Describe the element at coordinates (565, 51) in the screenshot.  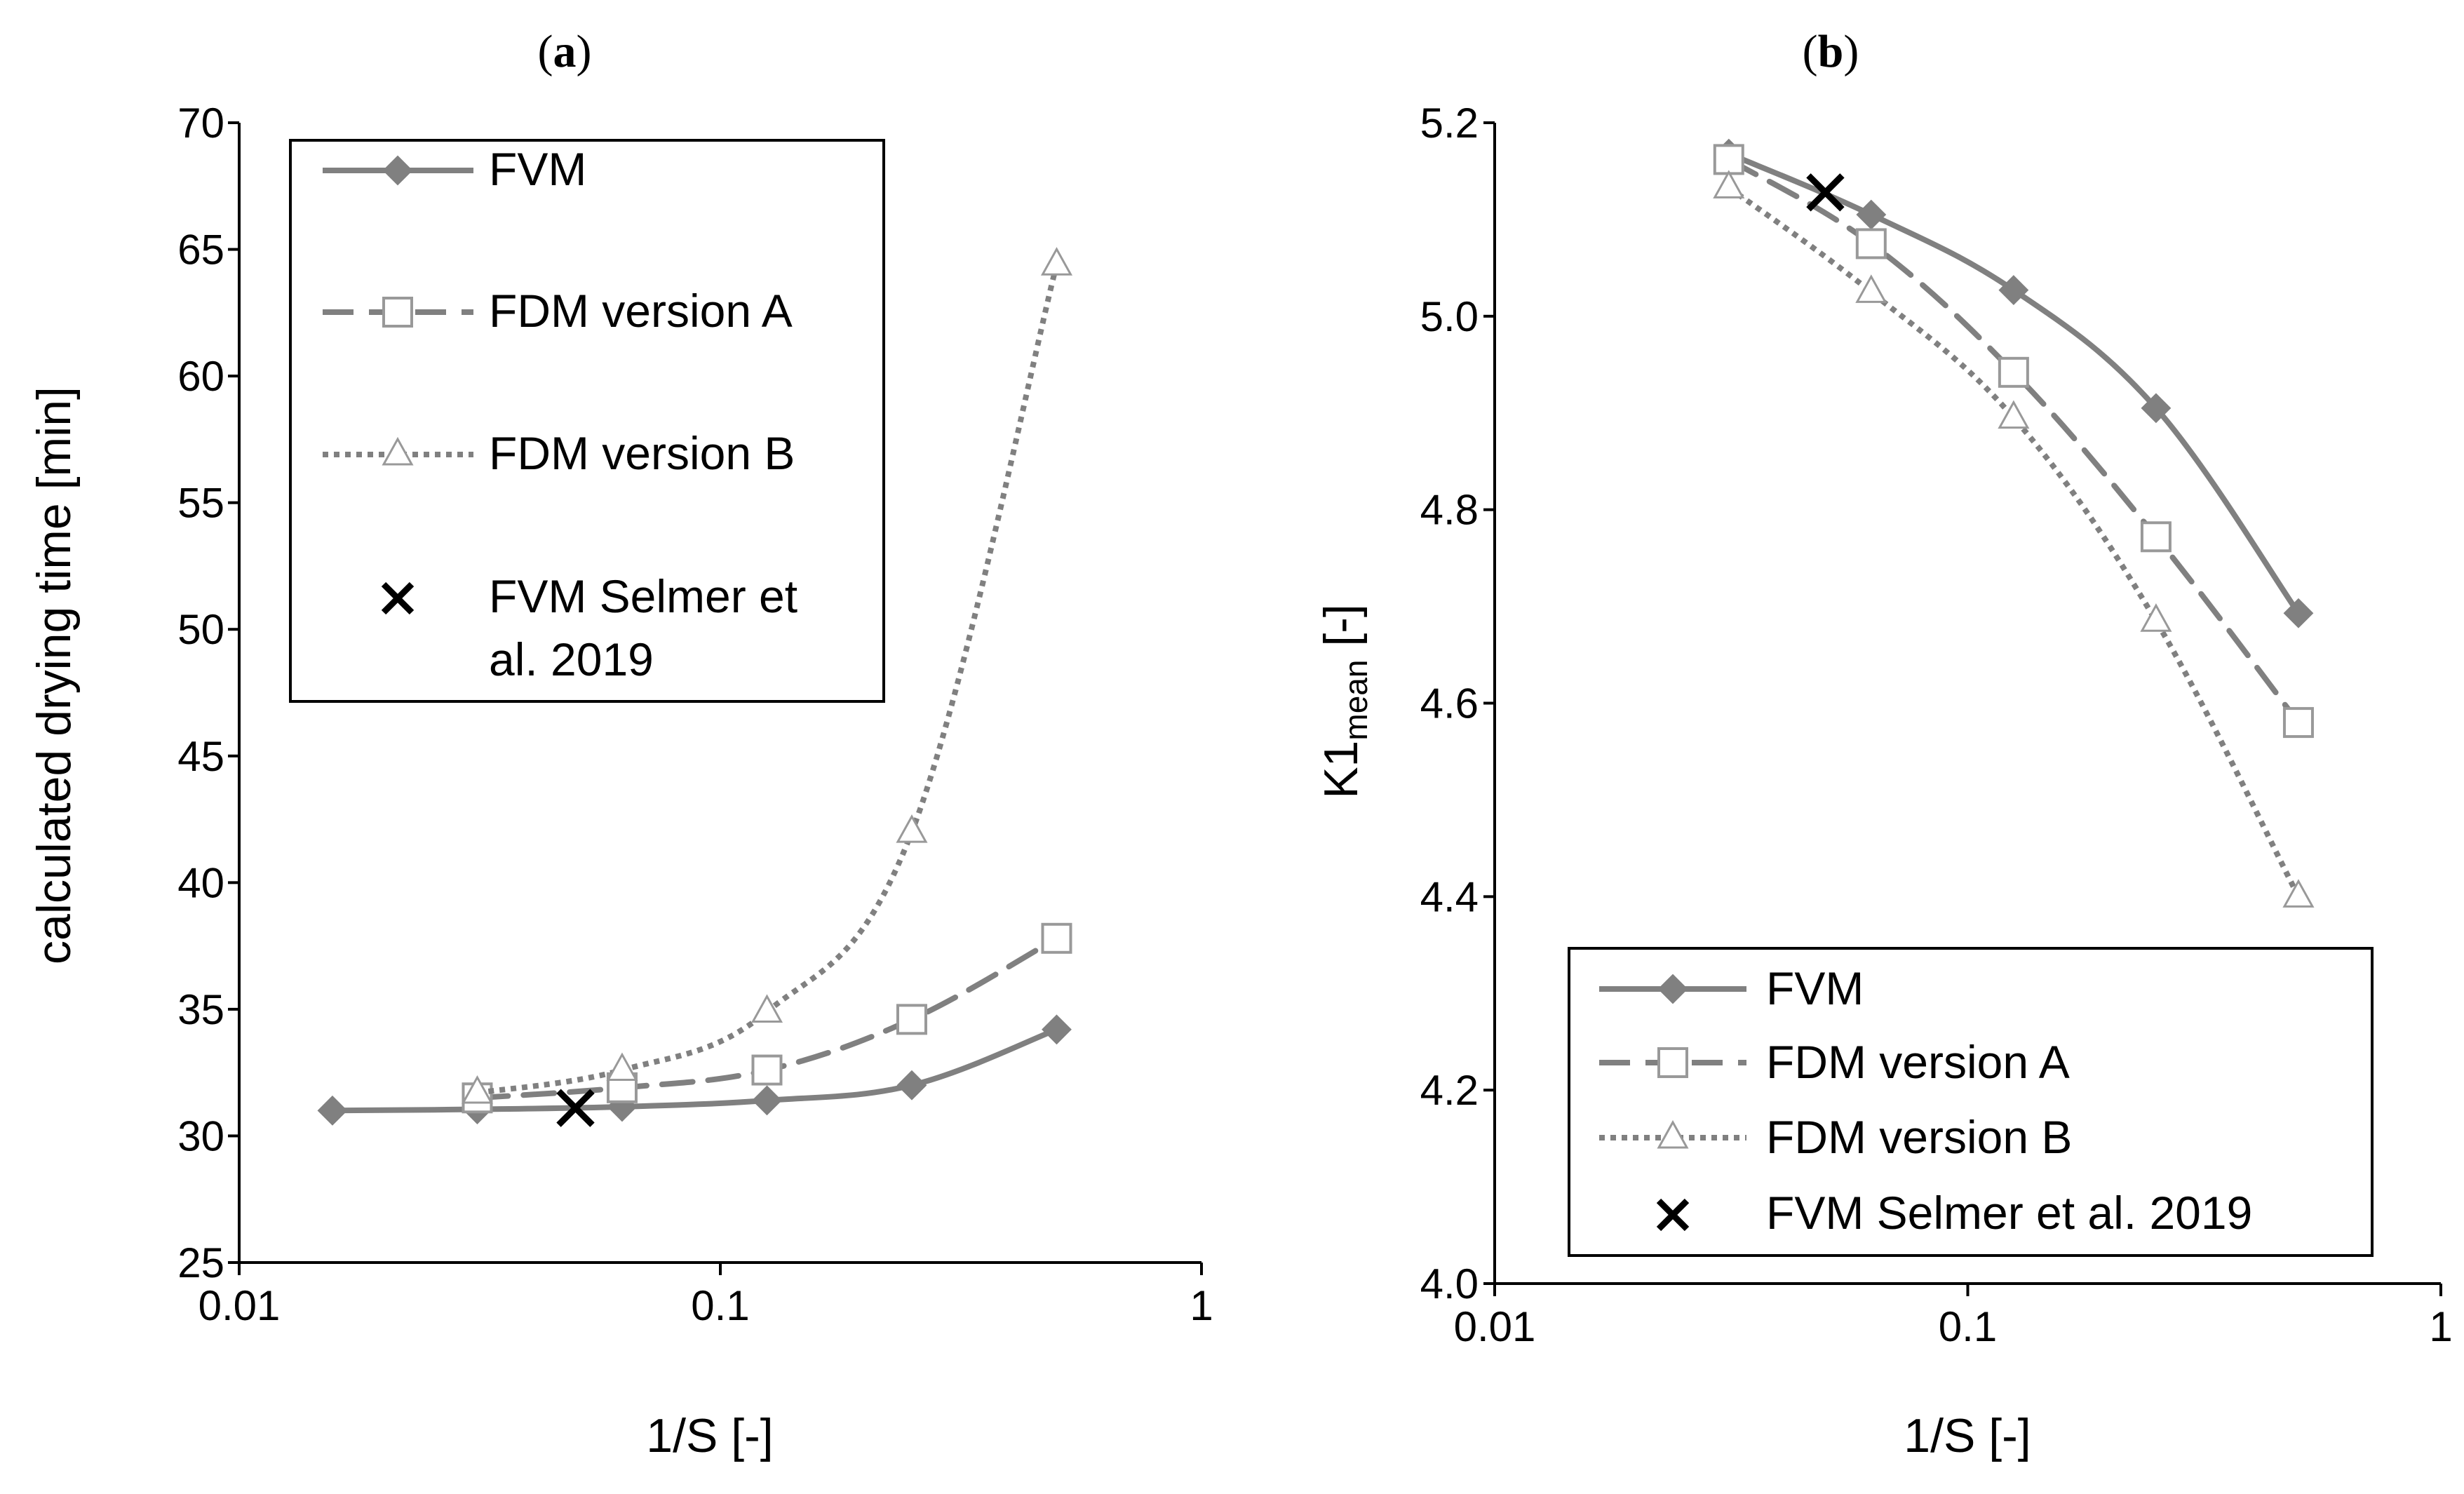
I see `panel-a-title: (a)` at that location.